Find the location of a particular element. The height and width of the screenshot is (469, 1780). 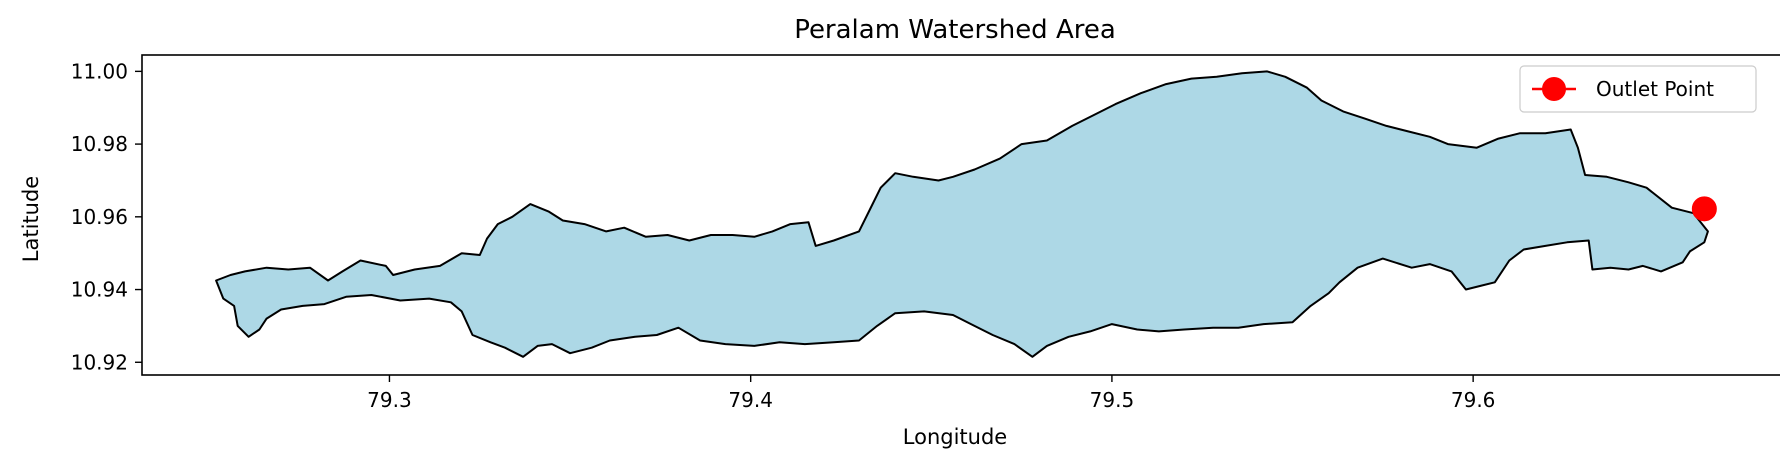

y-tick-label: 11.00 is located at coordinates (99, 71).